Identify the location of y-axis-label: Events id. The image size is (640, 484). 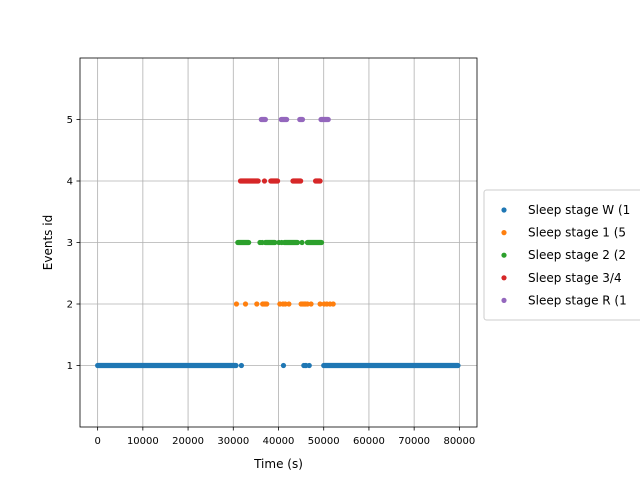
(48, 242).